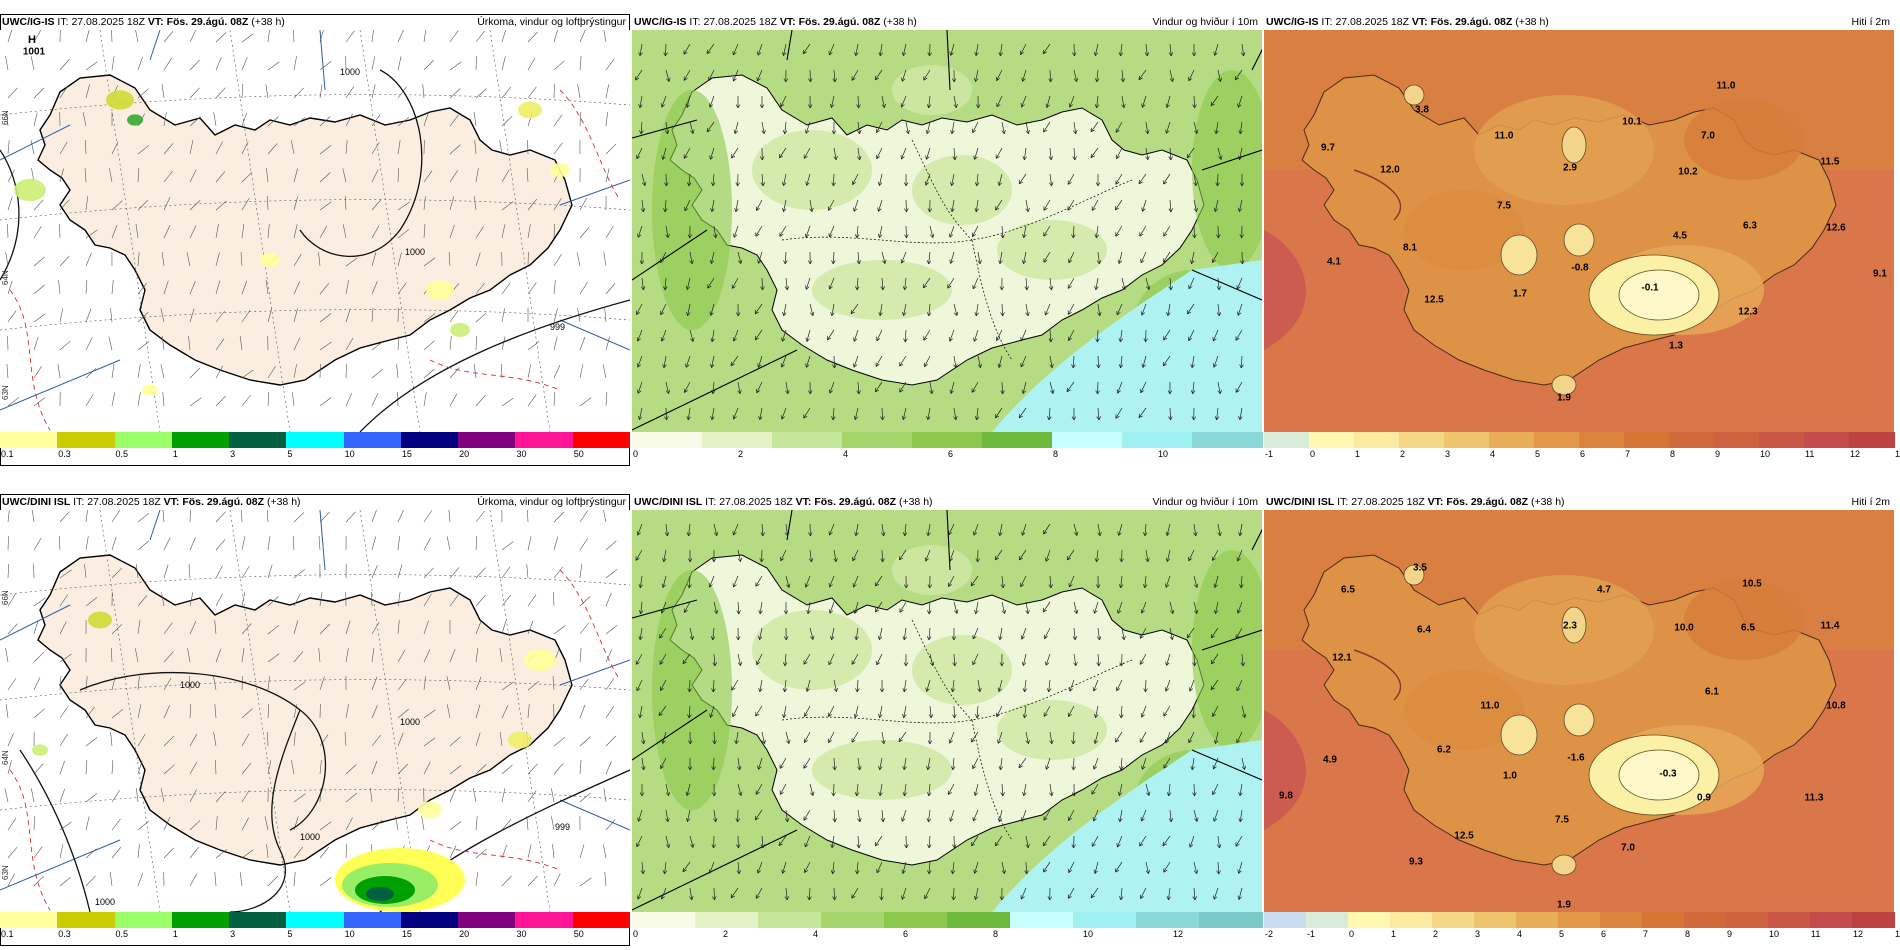 Image resolution: width=1900 pixels, height=950 pixels. I want to click on cold-glacier-areas, so click(1561, 240).